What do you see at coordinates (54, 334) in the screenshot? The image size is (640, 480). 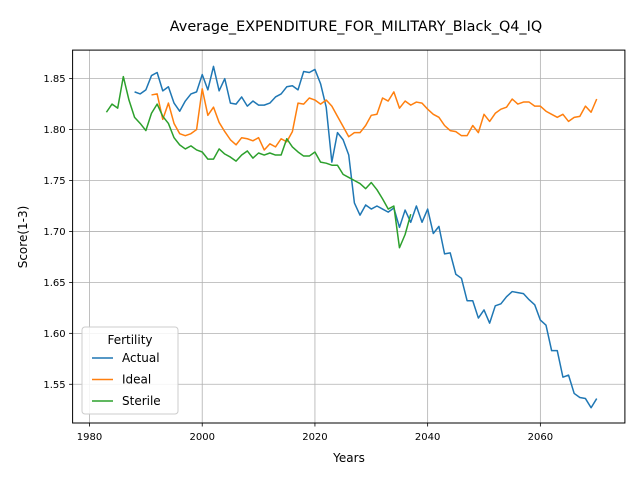 I see `y-tick-label: 1.60` at bounding box center [54, 334].